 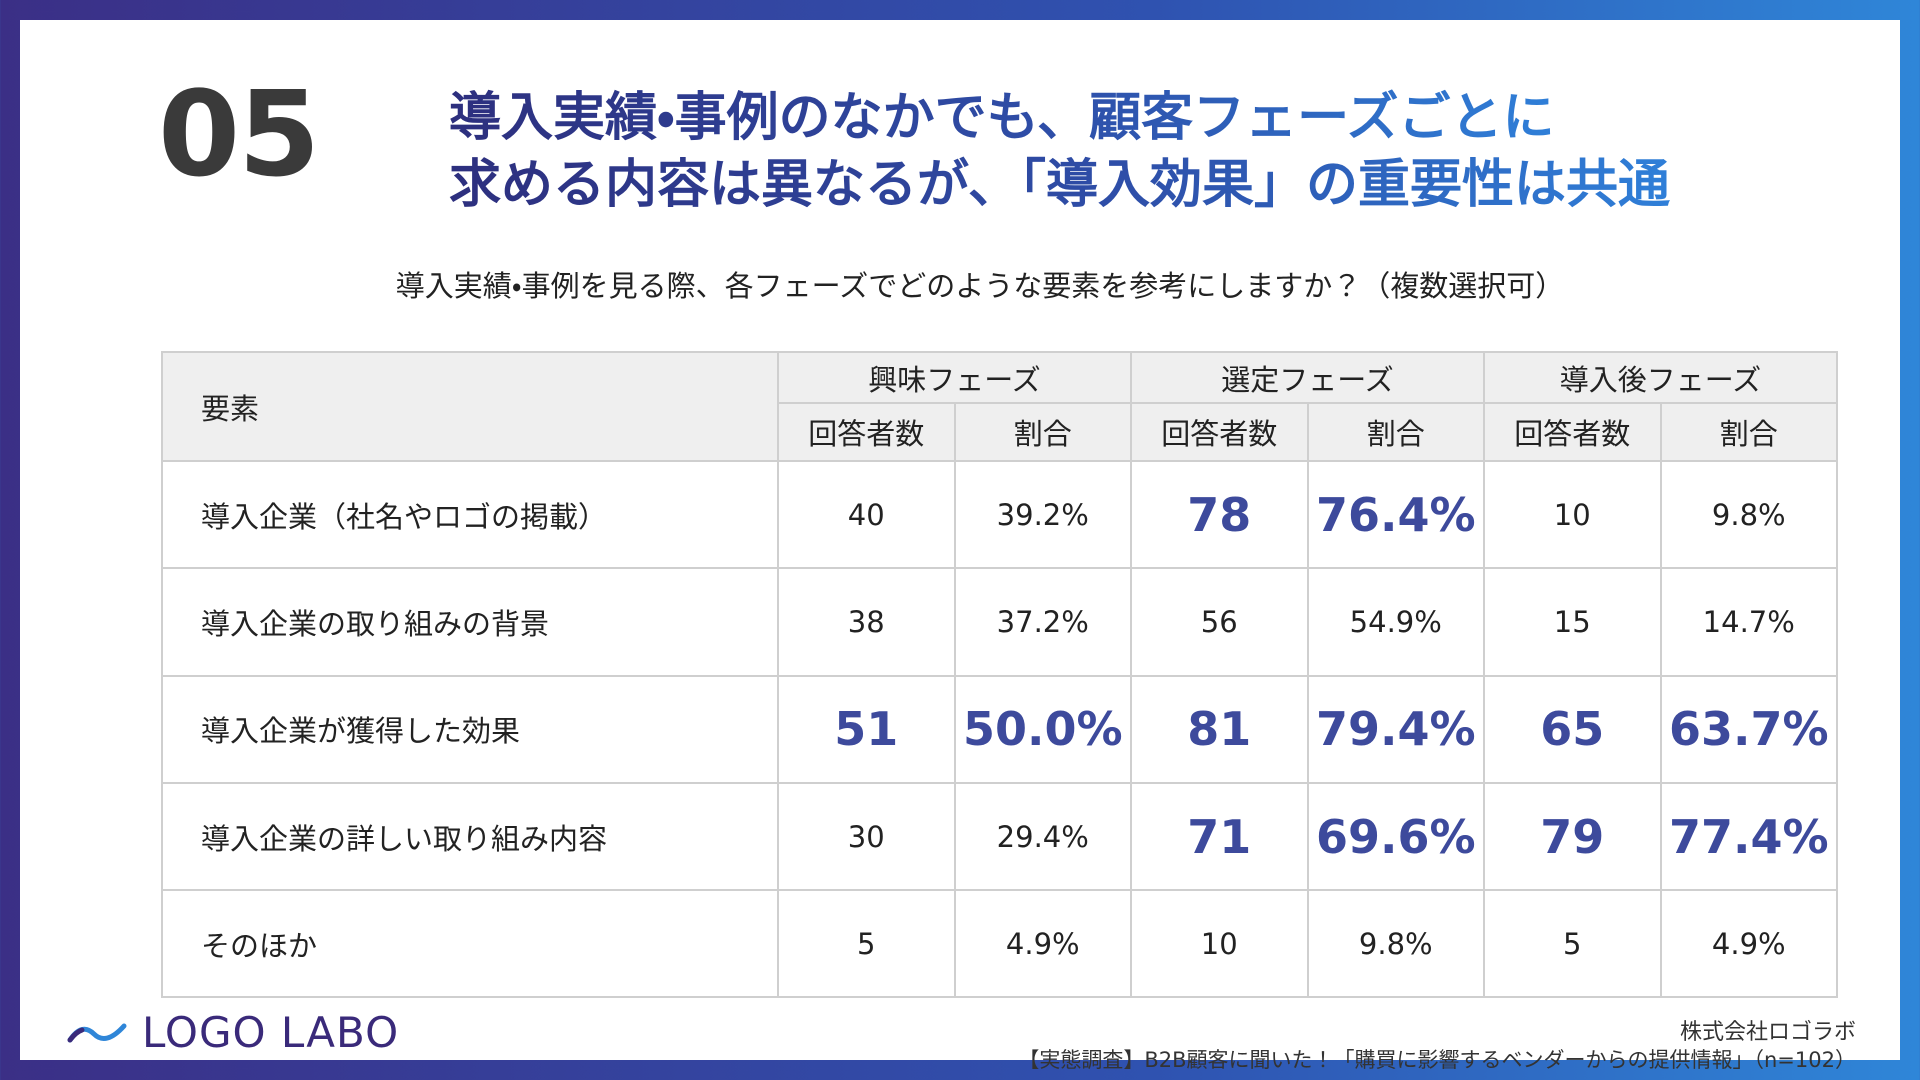 I want to click on row-label: 導入企業が獲得した効果, so click(x=470, y=729).